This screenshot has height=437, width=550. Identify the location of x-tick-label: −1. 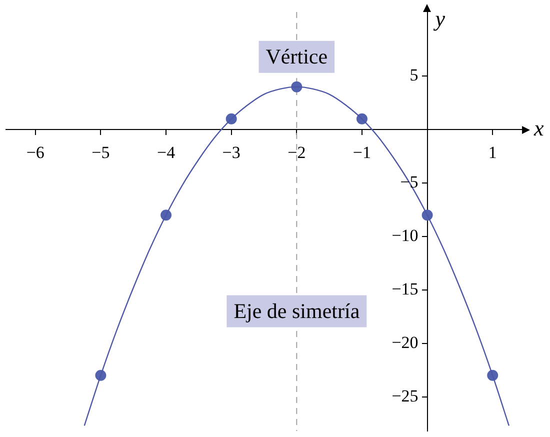
(362, 152).